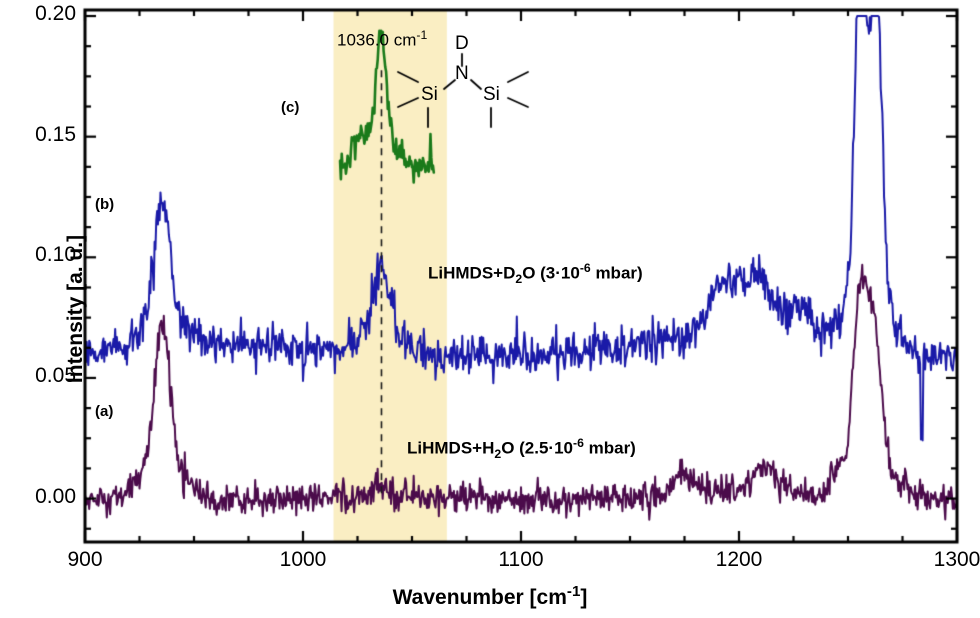 This screenshot has height=618, width=980. Describe the element at coordinates (462, 73) in the screenshot. I see `molecule-atom-N: N` at that location.